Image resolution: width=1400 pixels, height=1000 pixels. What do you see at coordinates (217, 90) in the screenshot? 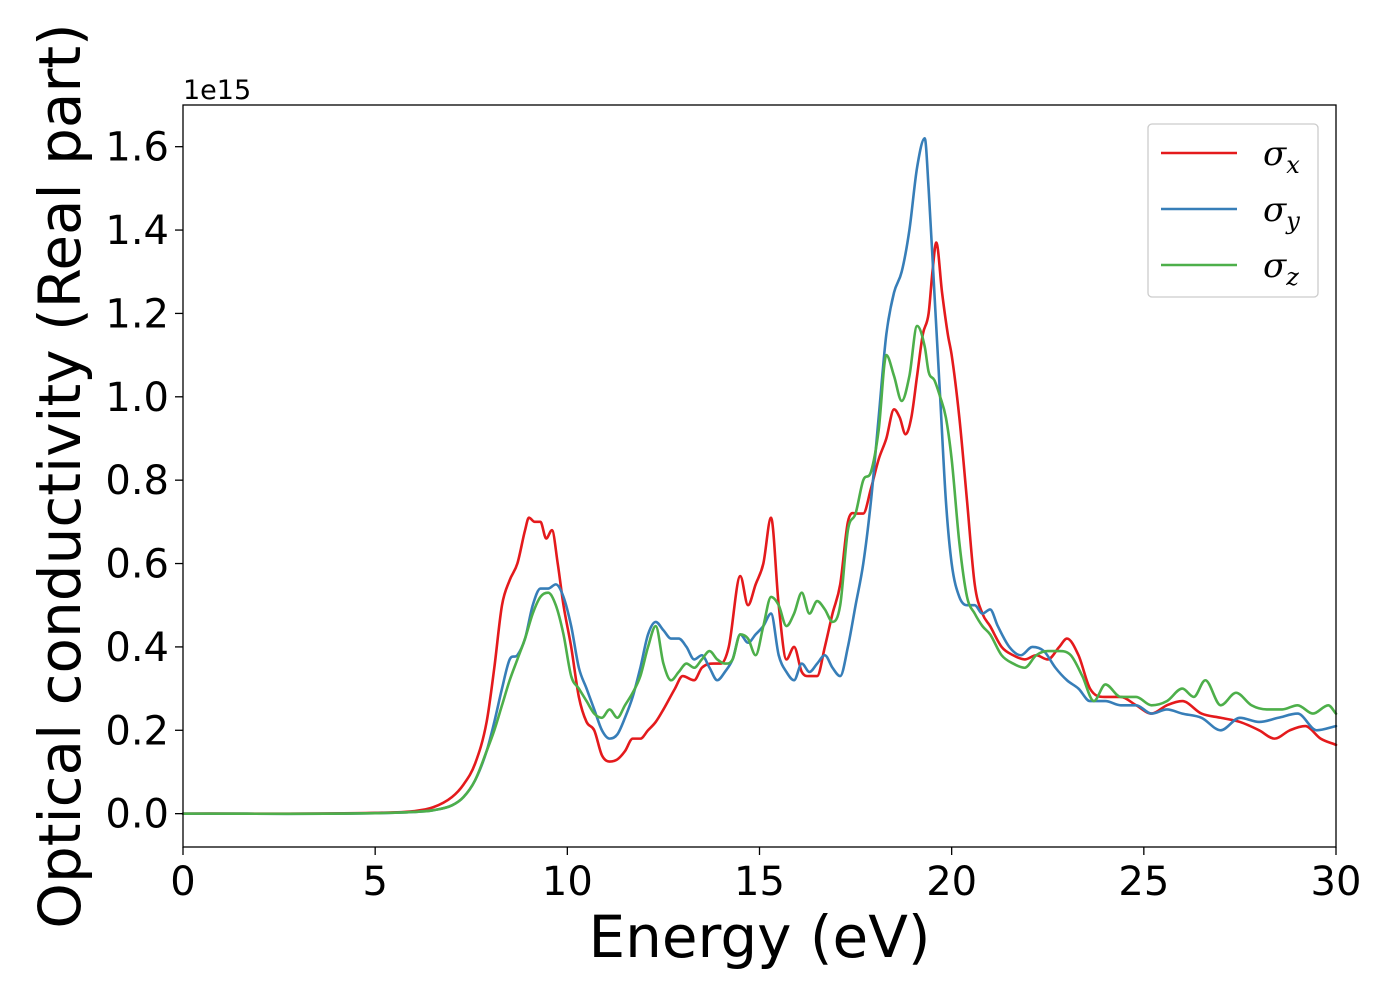
I see `y-offset-label: 1e15` at bounding box center [217, 90].